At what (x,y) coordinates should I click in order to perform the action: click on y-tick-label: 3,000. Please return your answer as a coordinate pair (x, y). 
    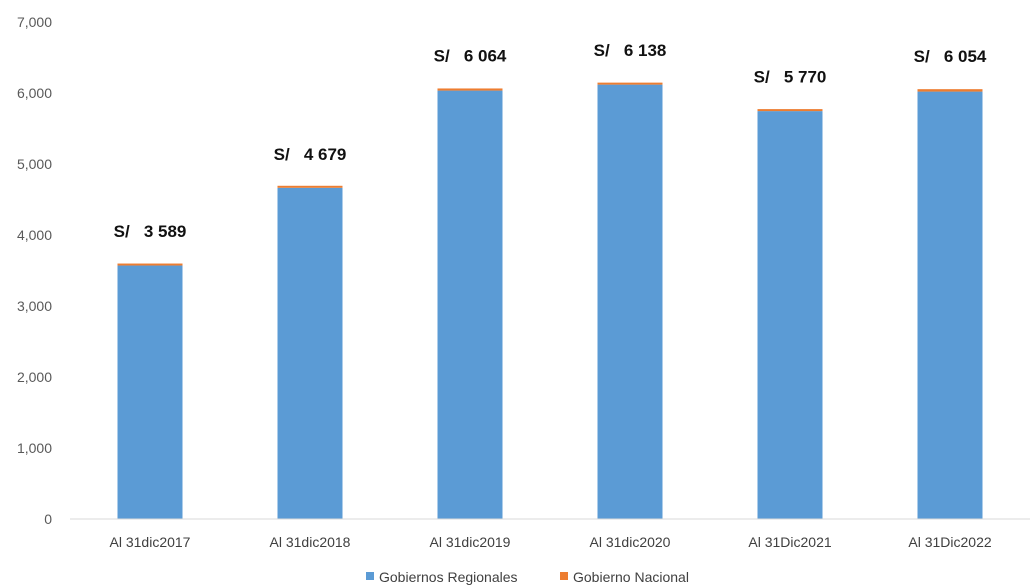
    Looking at the image, I should click on (34, 306).